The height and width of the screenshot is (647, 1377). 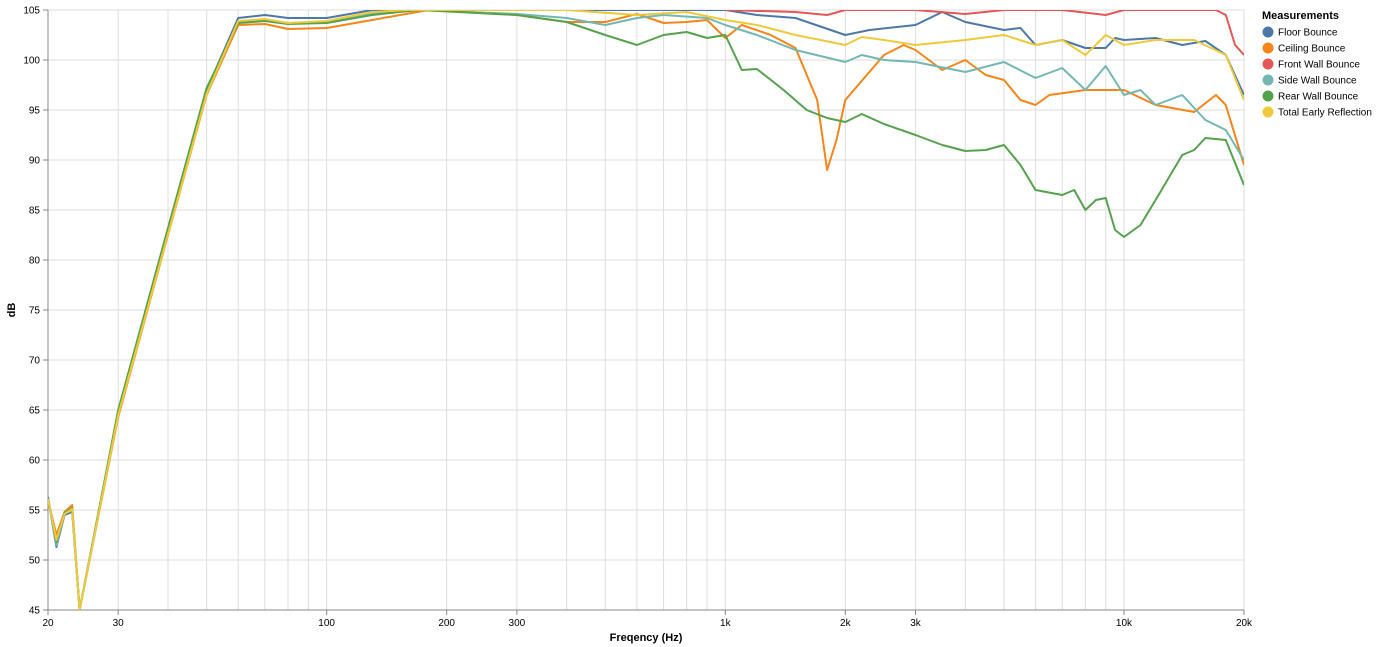 I want to click on legend-swatch-rear-wall-bounce, so click(x=1268, y=96).